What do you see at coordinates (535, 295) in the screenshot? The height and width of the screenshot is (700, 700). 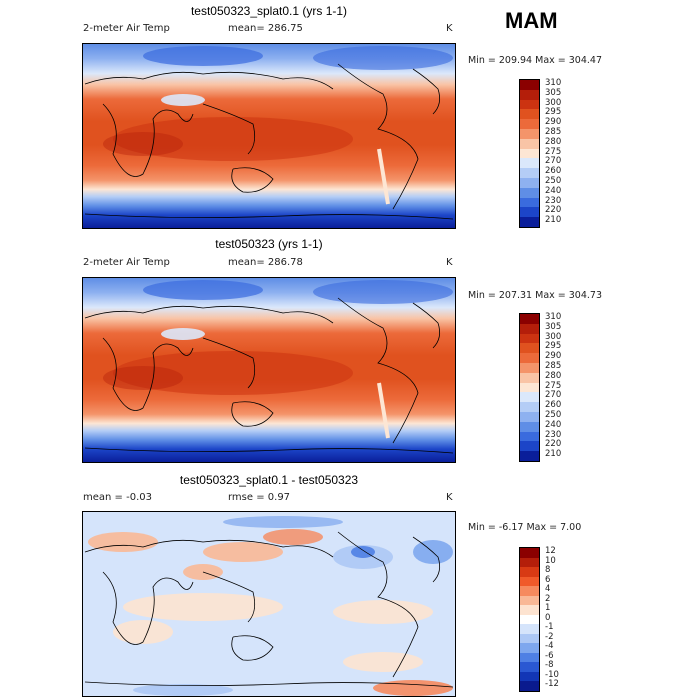 I see `panel2-minmax: Min = 207.31 Max = 304.73` at bounding box center [535, 295].